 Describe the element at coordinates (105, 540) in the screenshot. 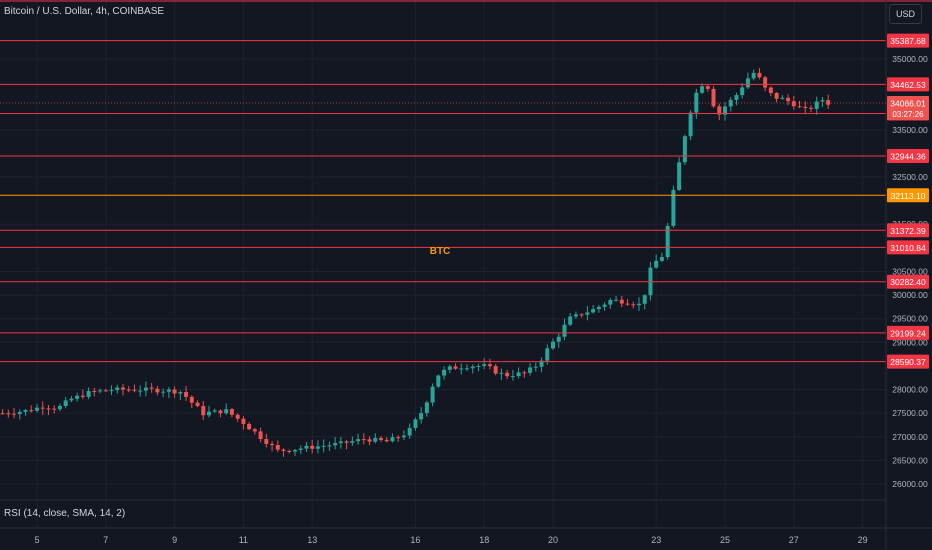

I see `x-tick-label: 7` at that location.